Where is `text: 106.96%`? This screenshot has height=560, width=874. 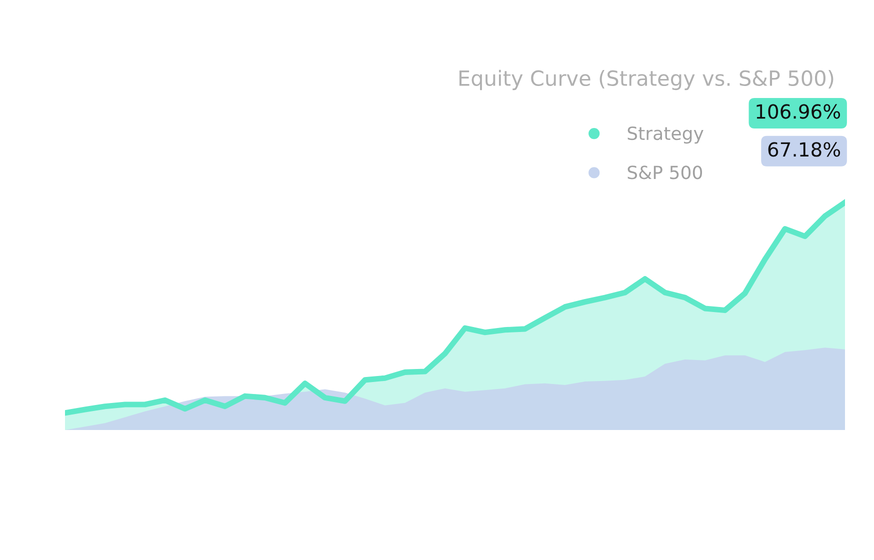 text: 106.96% is located at coordinates (798, 111).